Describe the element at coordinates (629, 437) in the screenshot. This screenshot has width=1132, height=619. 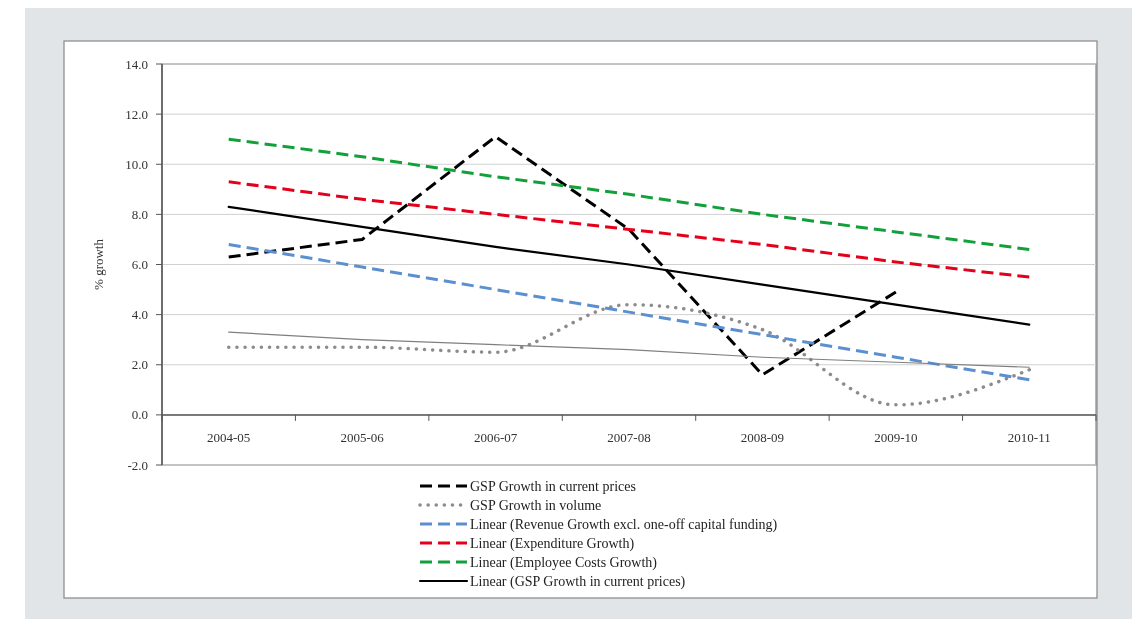
I see `x-tick-label: 2007-08` at that location.